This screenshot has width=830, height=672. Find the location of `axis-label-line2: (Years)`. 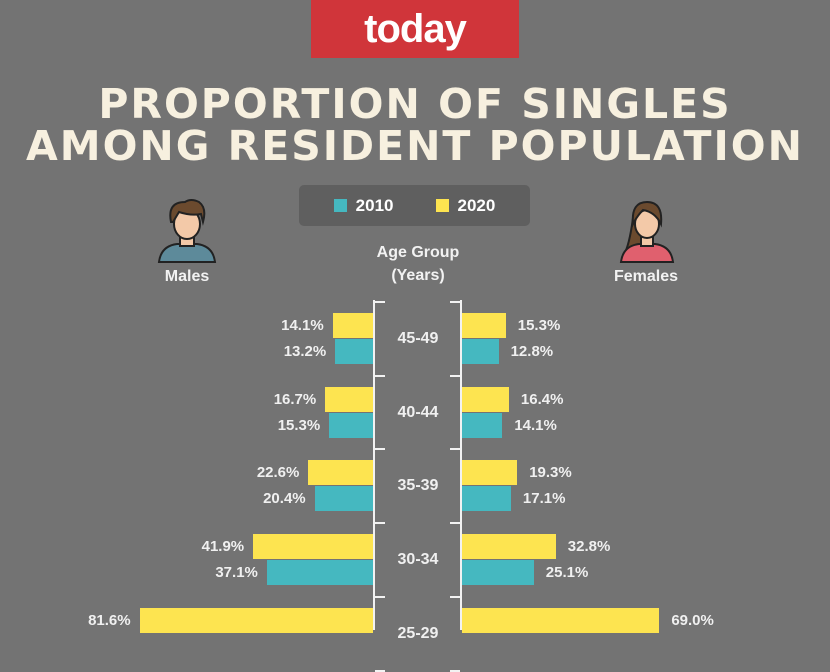

axis-label-line2: (Years) is located at coordinates (418, 275).